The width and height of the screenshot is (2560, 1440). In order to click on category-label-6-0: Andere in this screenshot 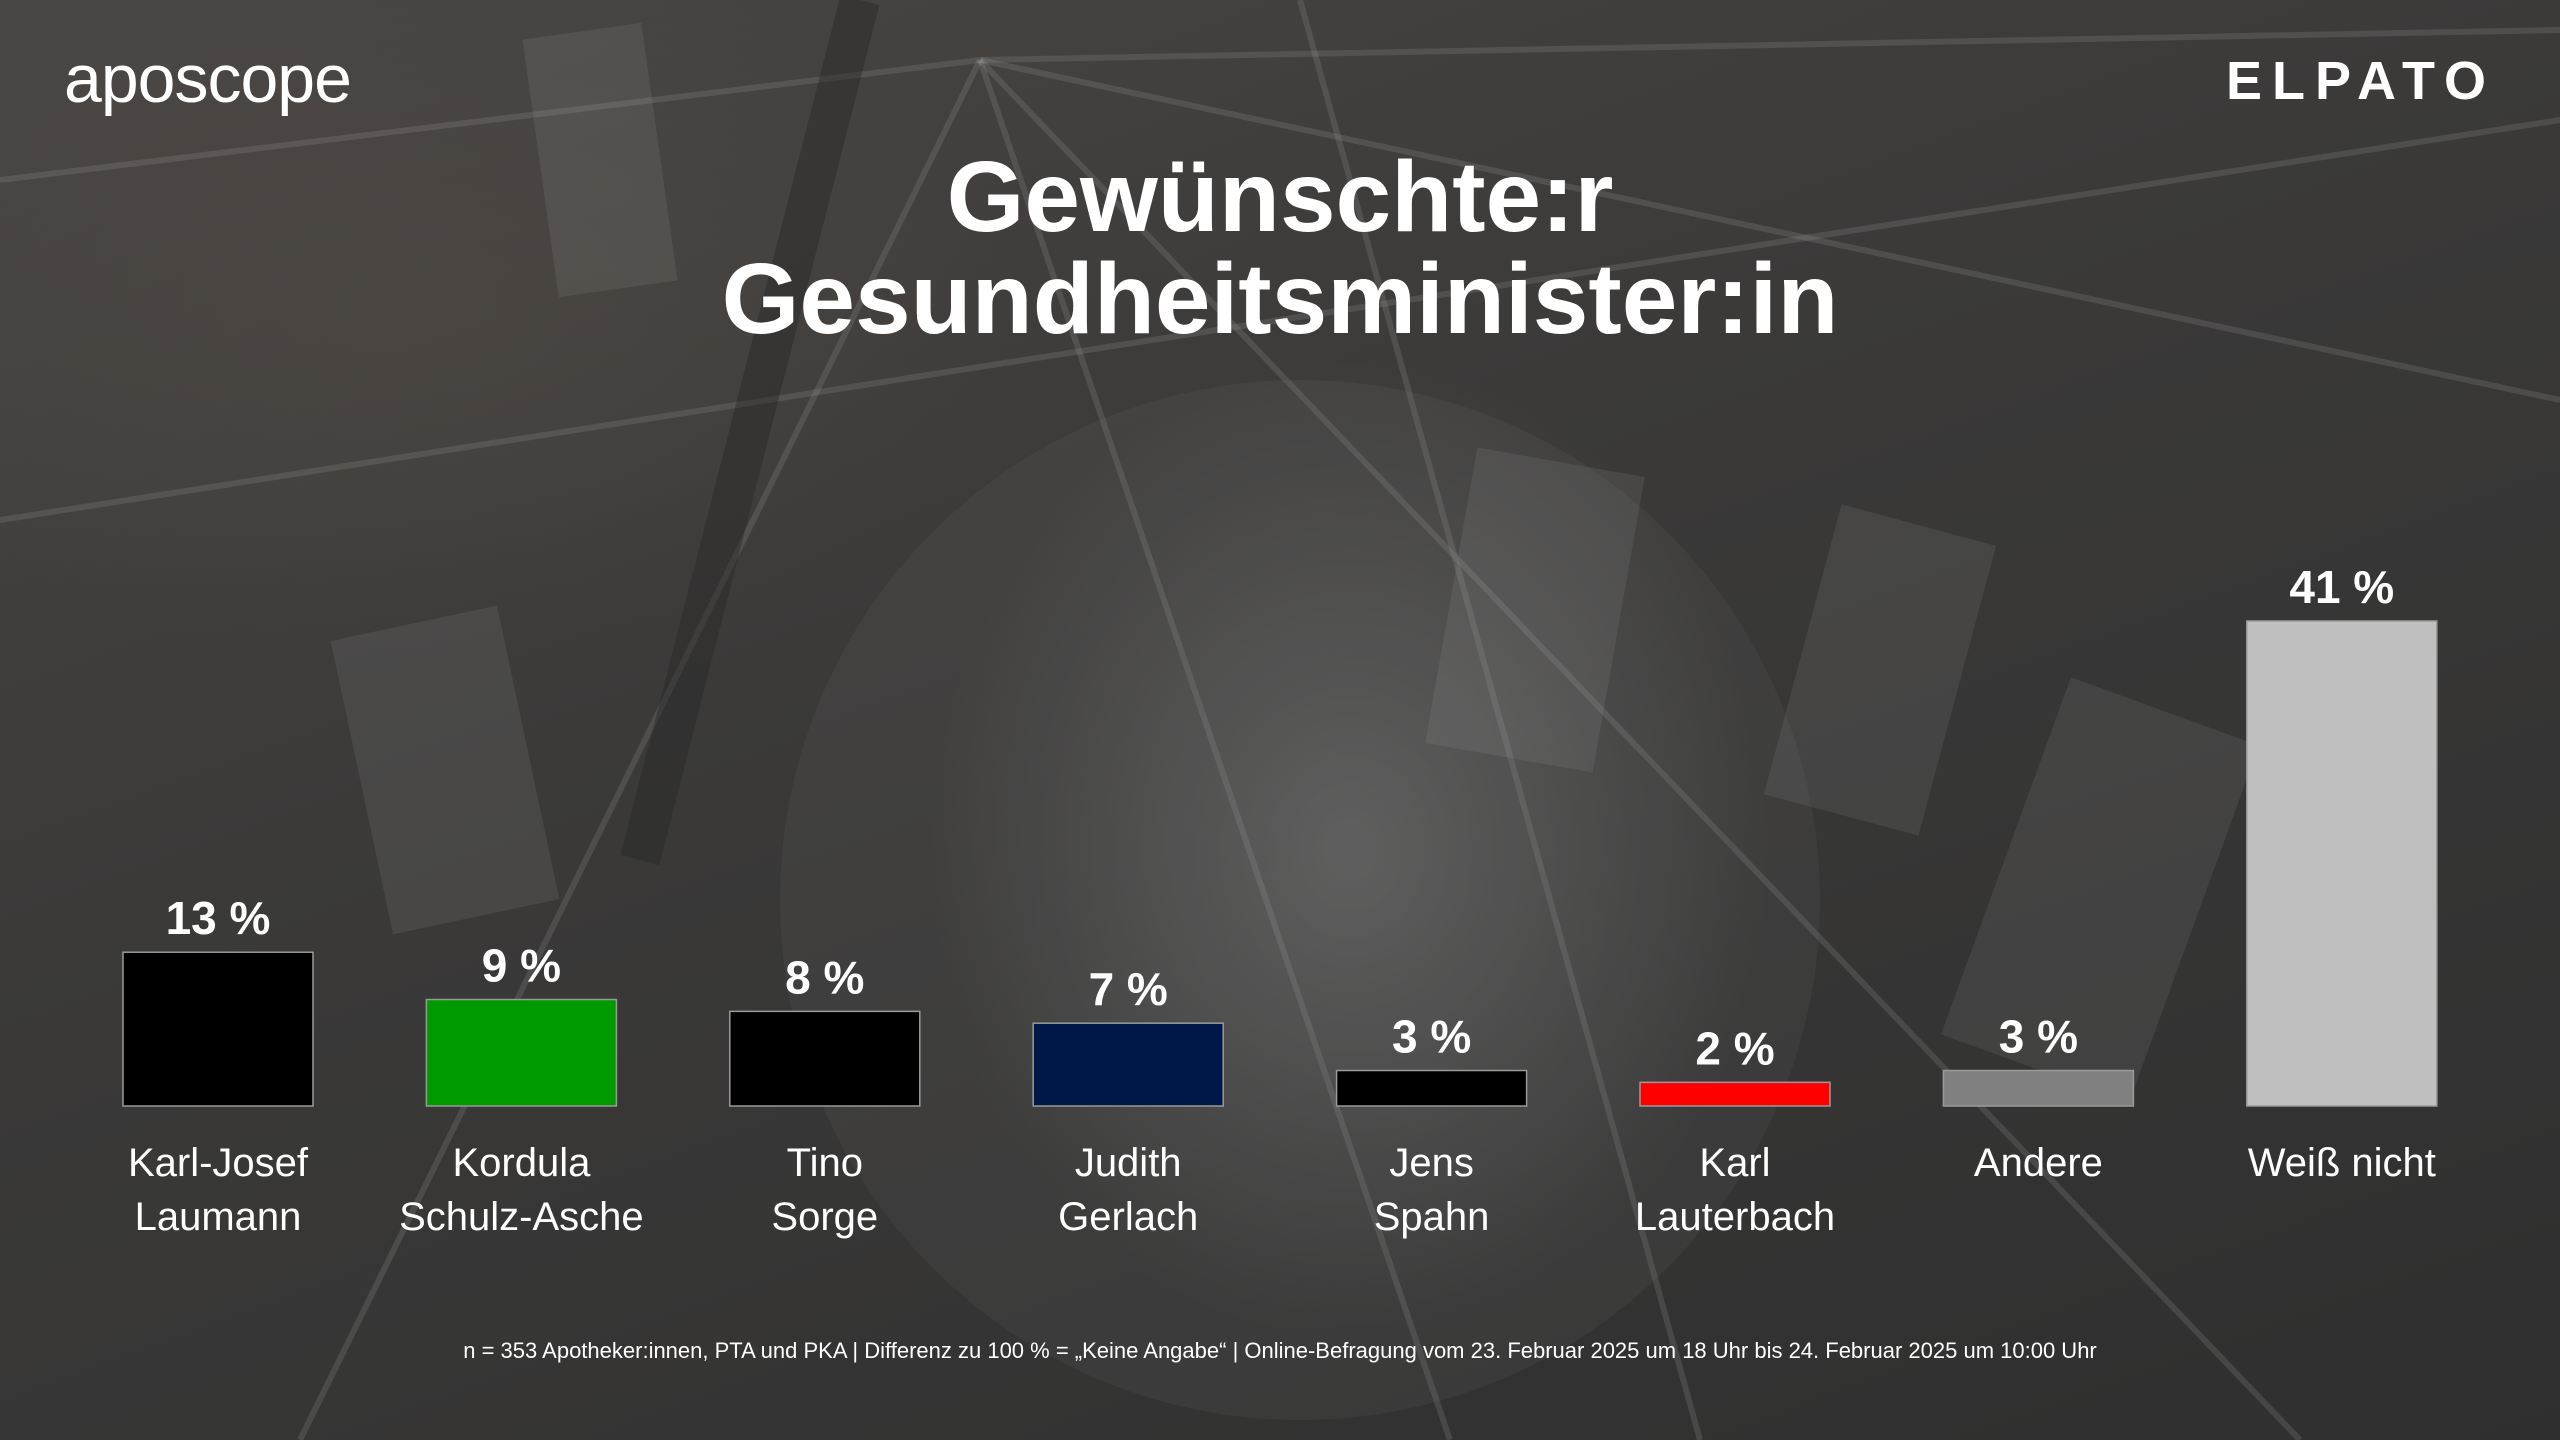, I will do `click(2038, 1163)`.